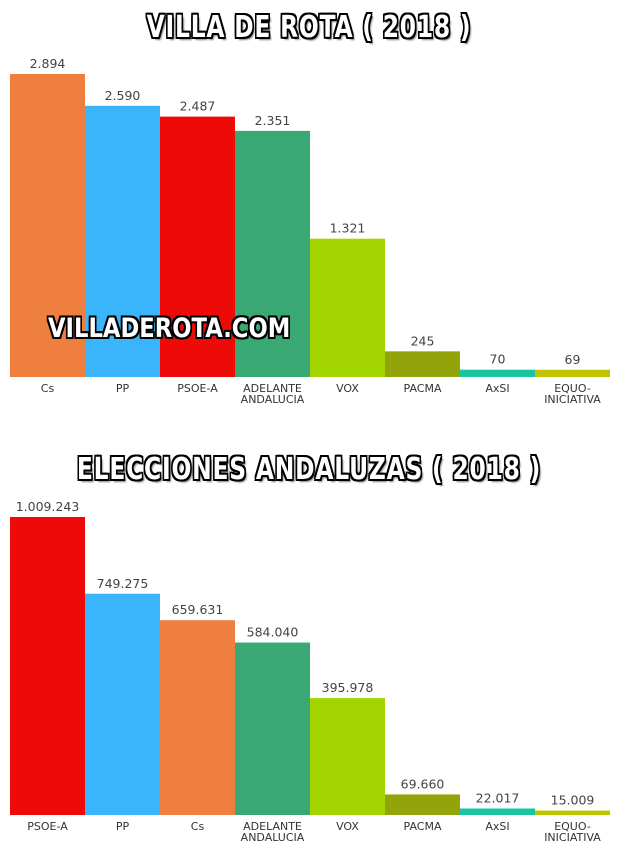 This screenshot has height=851, width=618. I want to click on data-label: 1.009.243, so click(48, 506).